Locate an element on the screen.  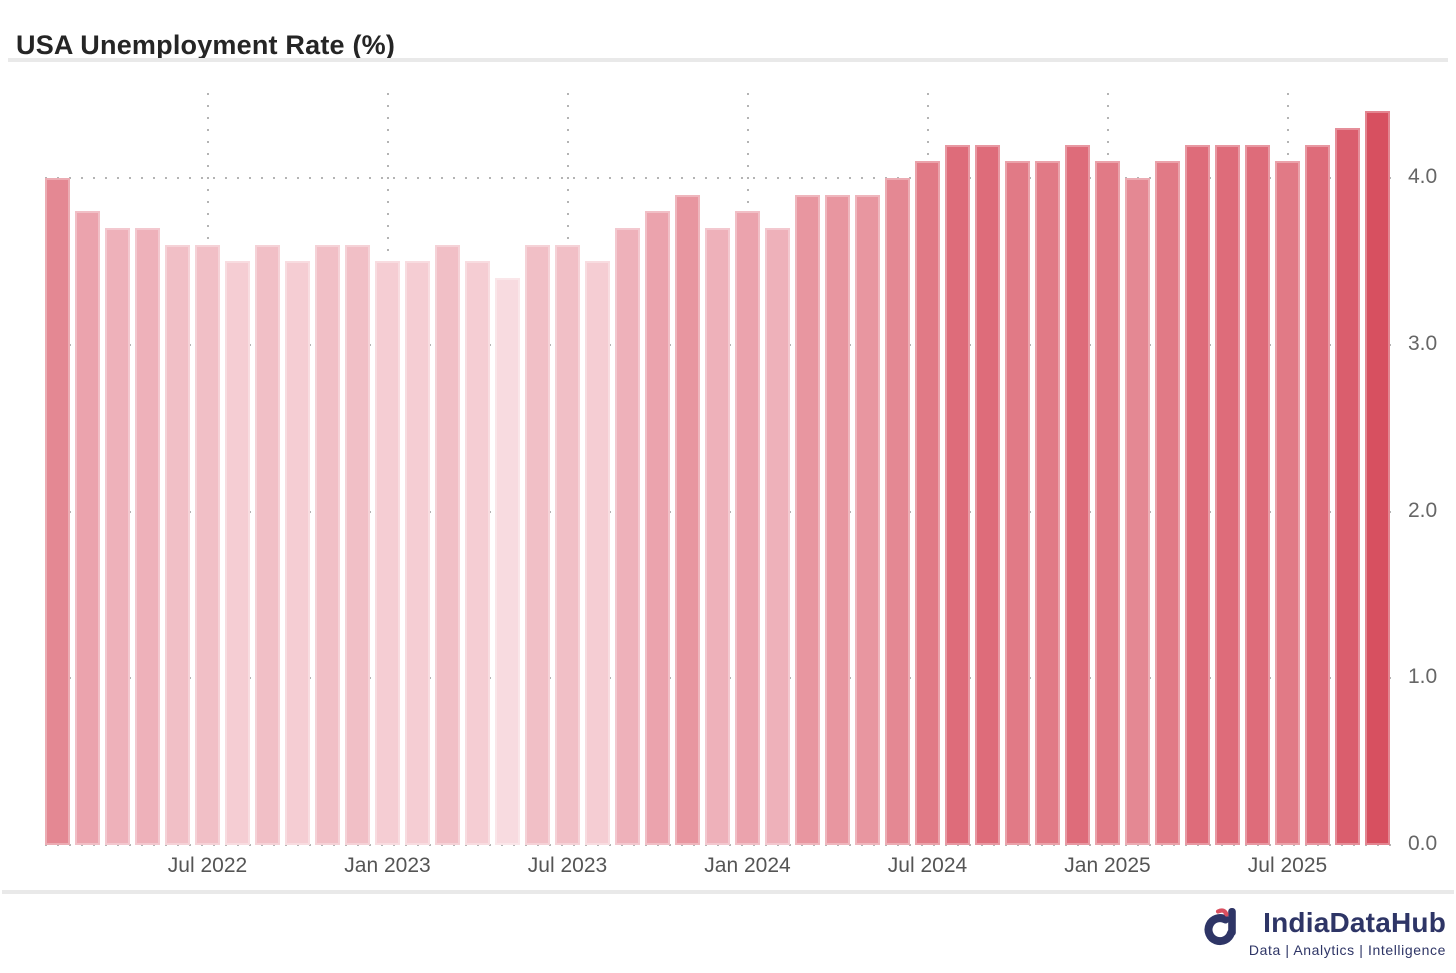
x-tick-label: Jan 2025 is located at coordinates (1107, 865).